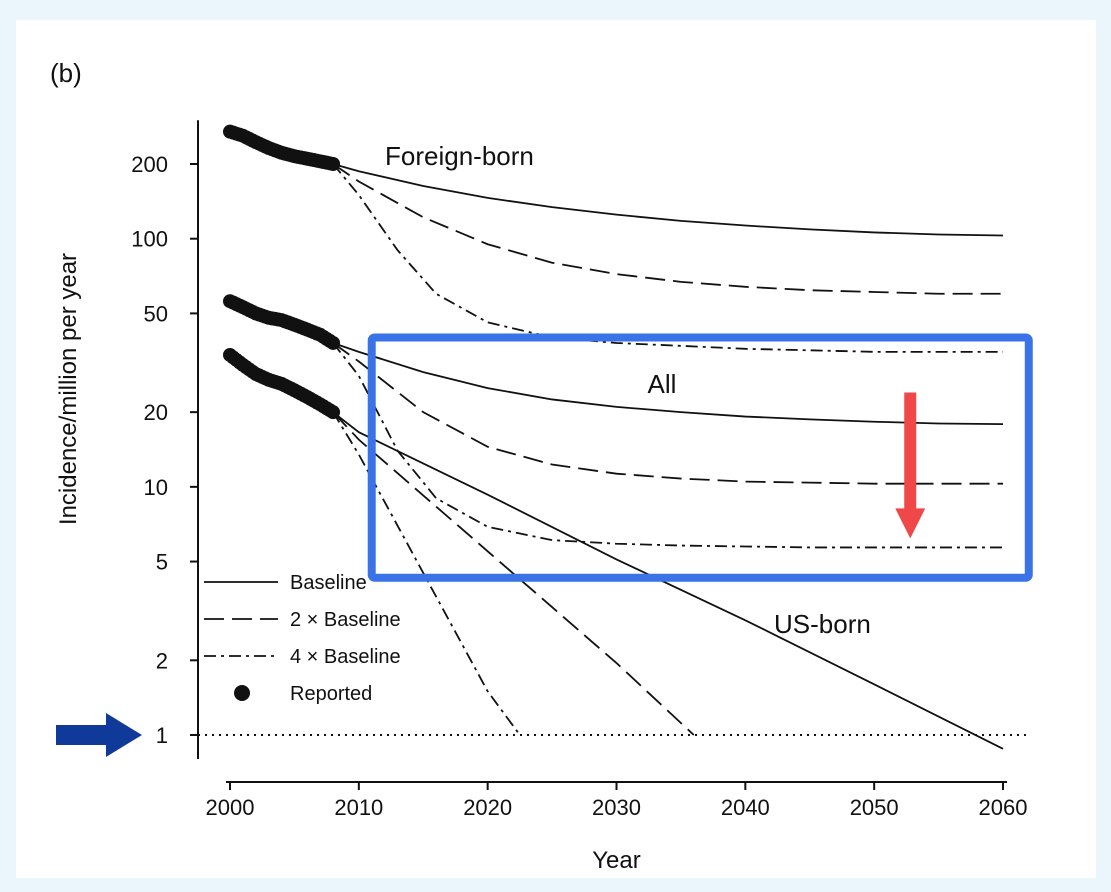 This screenshot has height=892, width=1111. I want to click on legend-reported-swatch, so click(242, 693).